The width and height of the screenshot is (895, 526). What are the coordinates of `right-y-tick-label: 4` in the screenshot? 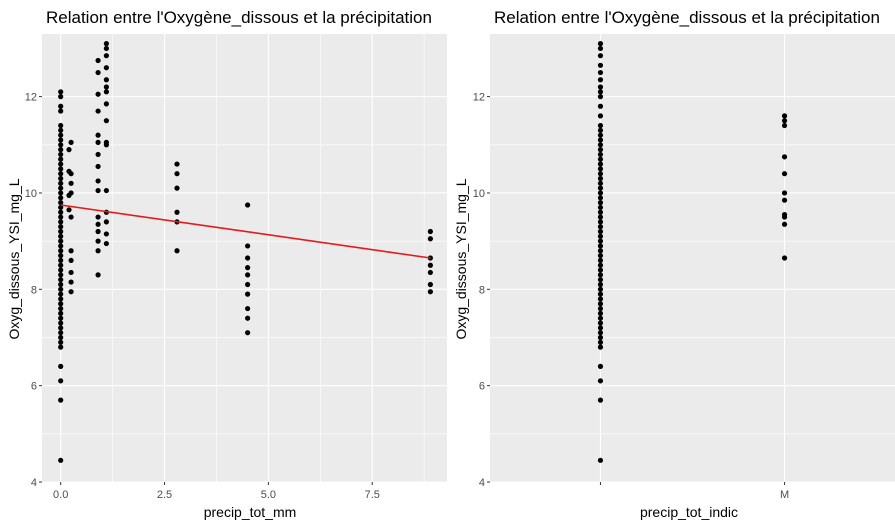 It's located at (482, 483).